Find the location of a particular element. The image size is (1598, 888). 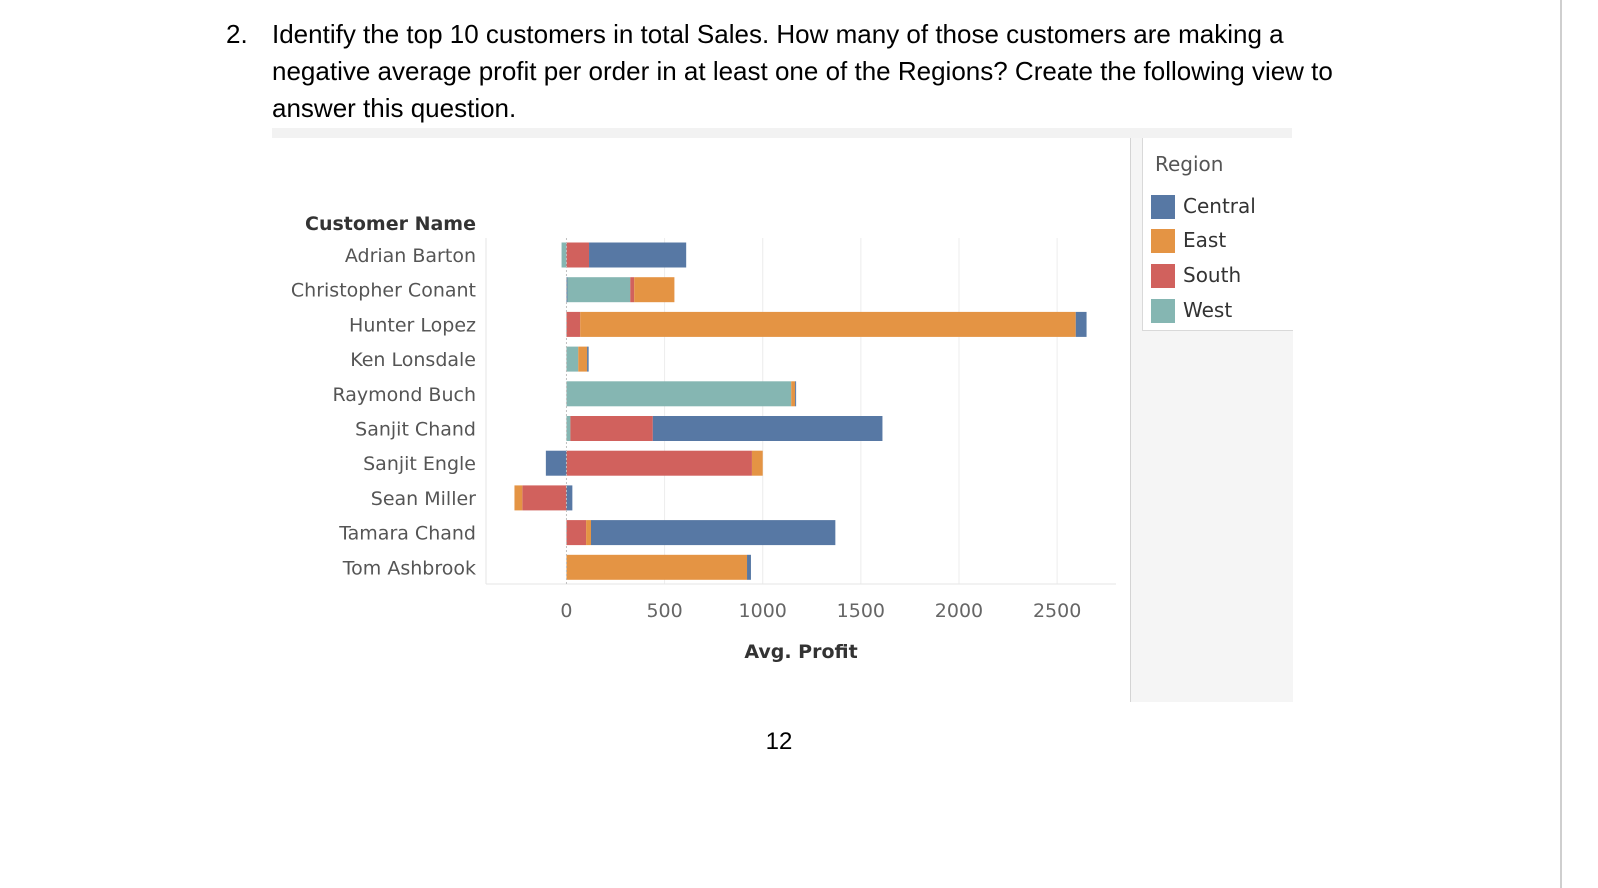

x-tick-1500: 1500 is located at coordinates (861, 611).